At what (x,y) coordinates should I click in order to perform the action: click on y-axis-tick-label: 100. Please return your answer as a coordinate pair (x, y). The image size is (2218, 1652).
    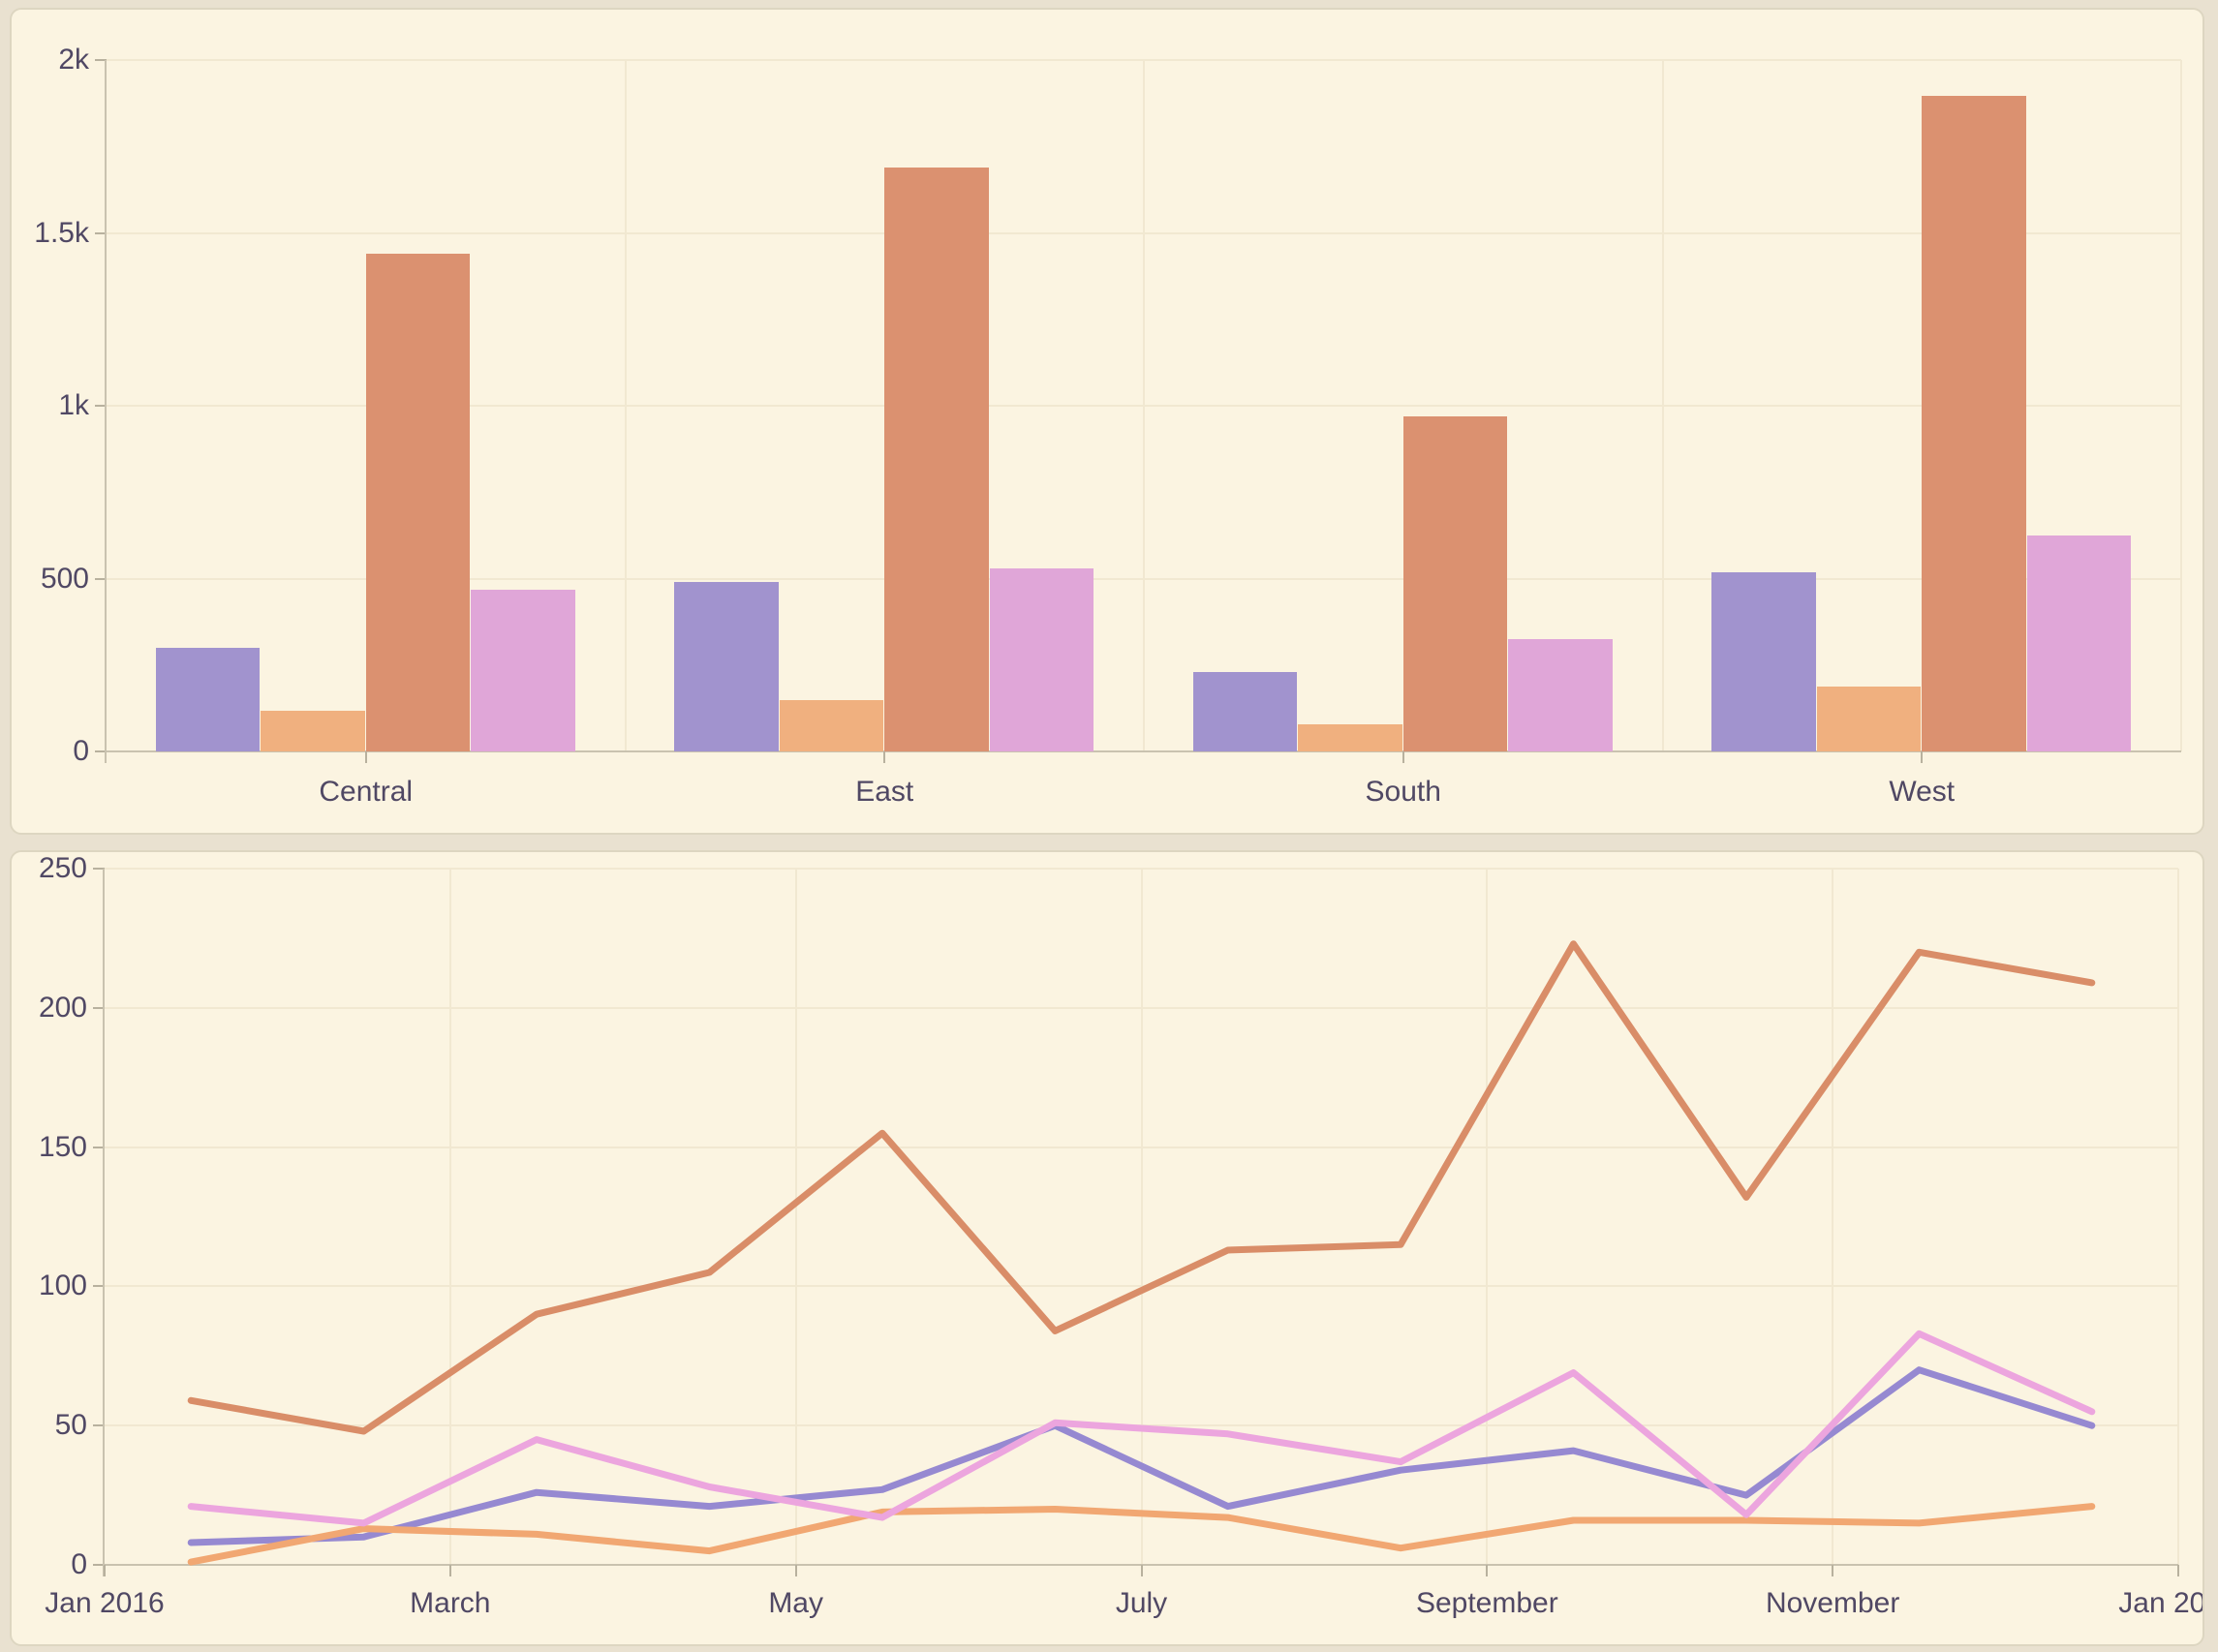
    Looking at the image, I should click on (62, 1286).